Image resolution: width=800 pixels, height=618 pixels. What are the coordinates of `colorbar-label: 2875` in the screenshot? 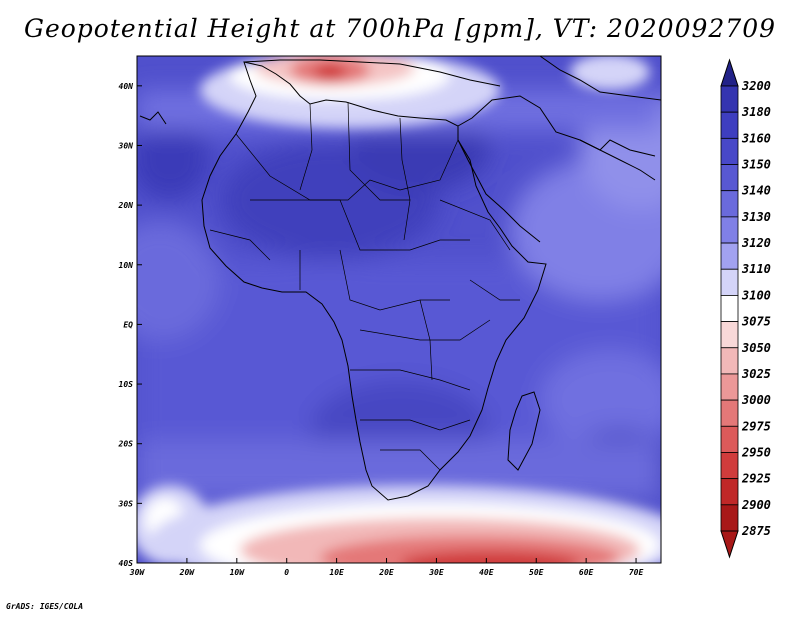 It's located at (756, 531).